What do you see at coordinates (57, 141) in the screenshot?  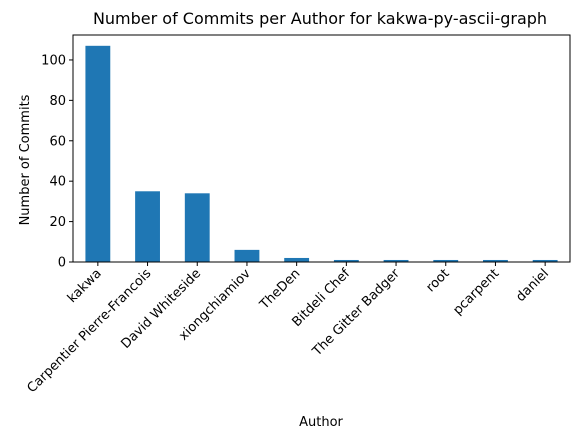 I see `y-tick-label: 60` at bounding box center [57, 141].